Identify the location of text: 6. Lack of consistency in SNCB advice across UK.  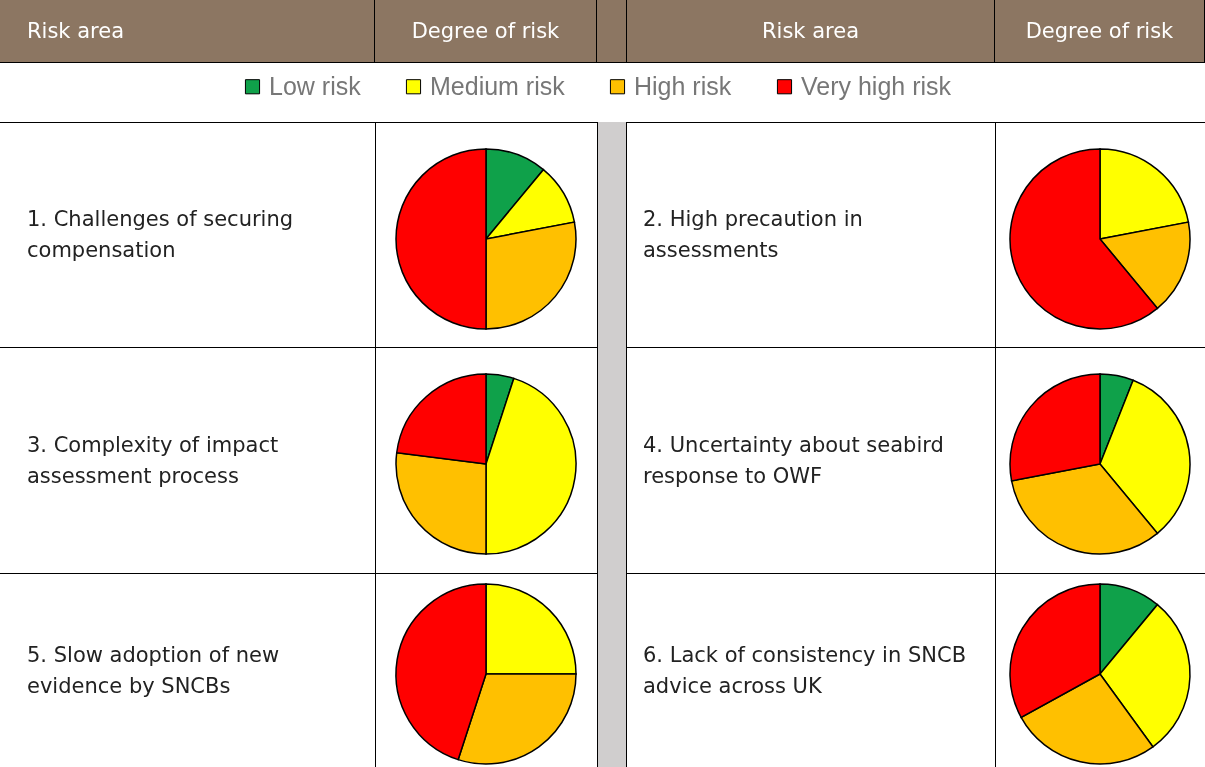
(805, 670).